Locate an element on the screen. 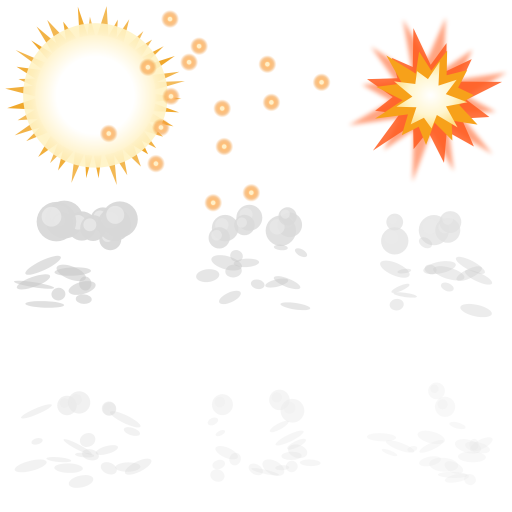  explosion-frame is located at coordinates (426, 91).